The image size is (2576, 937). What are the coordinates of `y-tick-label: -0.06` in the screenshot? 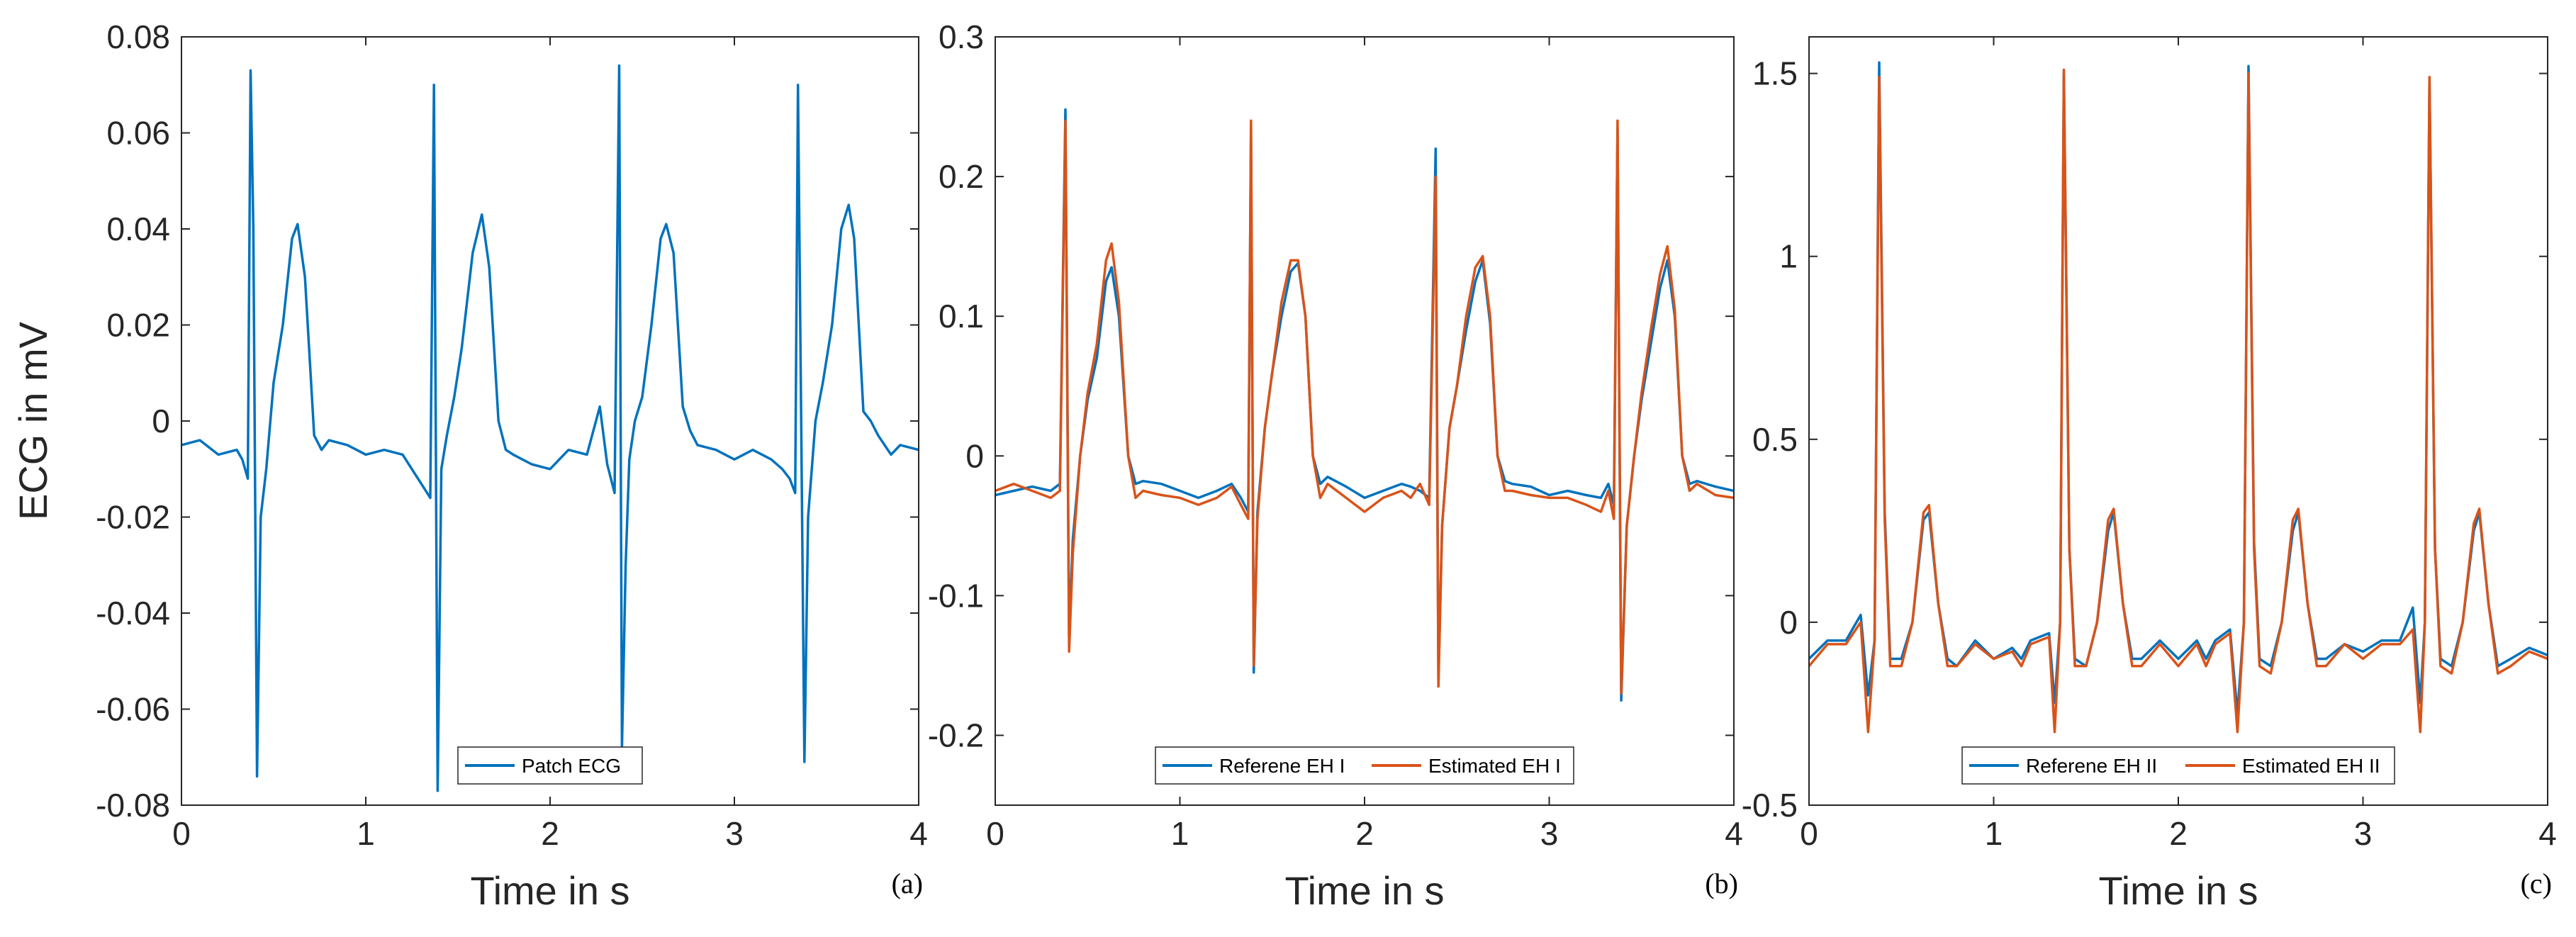 It's located at (133, 709).